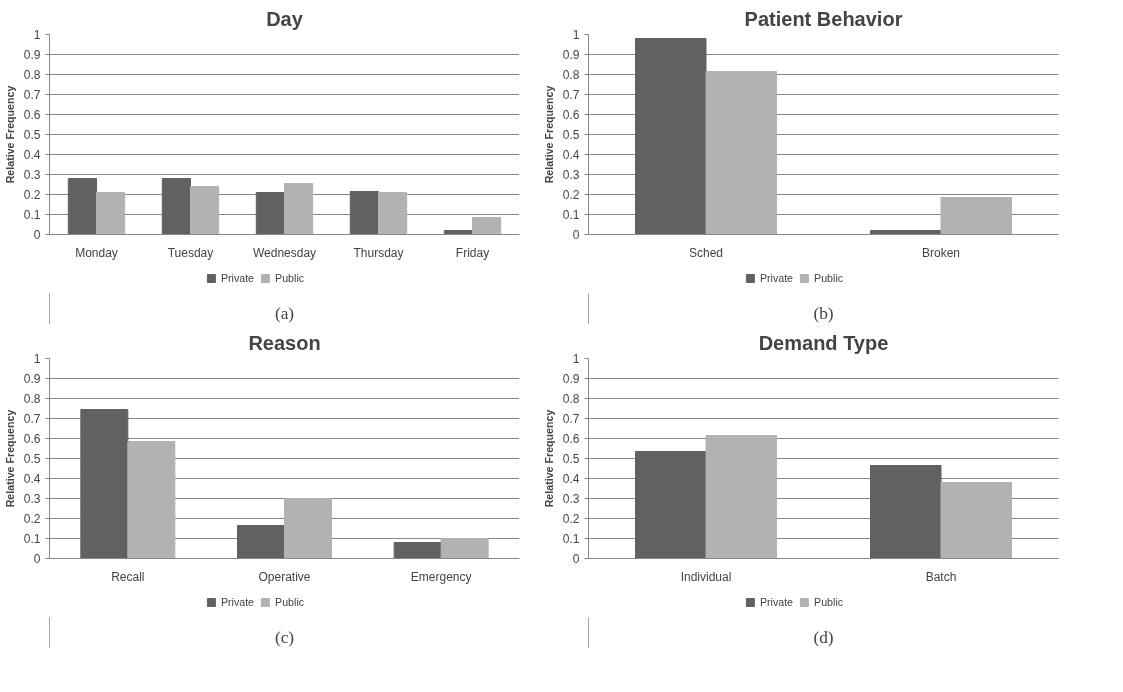 This screenshot has height=692, width=1123. What do you see at coordinates (823, 342) in the screenshot?
I see `chart-title: Demand Type` at bounding box center [823, 342].